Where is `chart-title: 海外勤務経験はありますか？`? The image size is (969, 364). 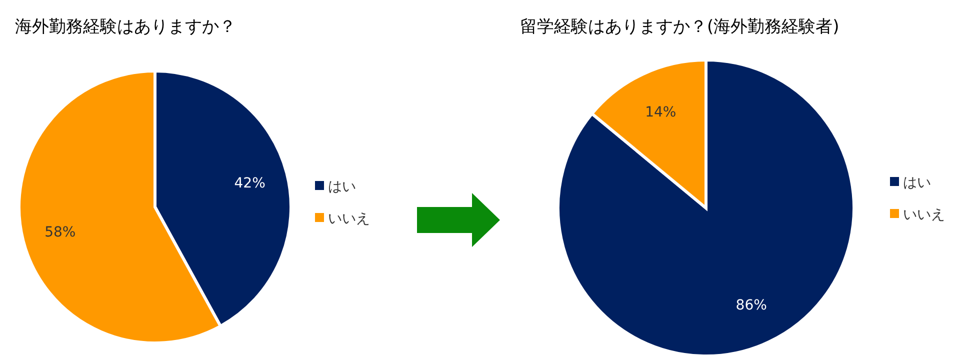 chart-title: 海外勤務経験はありますか？ is located at coordinates (125, 27).